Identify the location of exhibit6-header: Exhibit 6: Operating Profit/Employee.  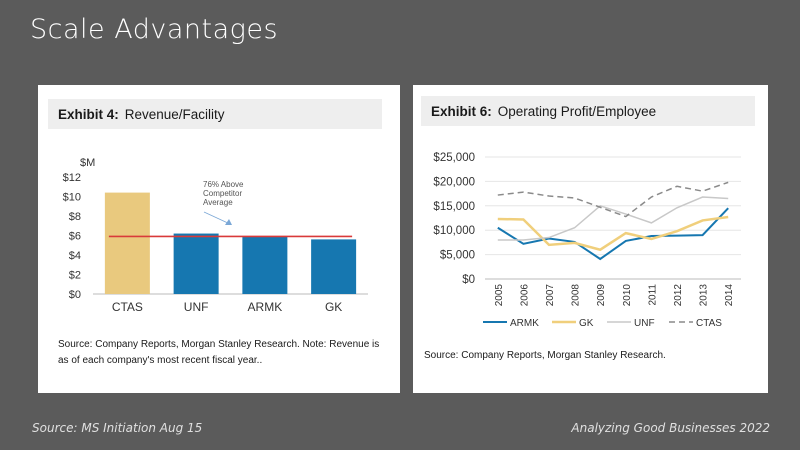
(588, 111).